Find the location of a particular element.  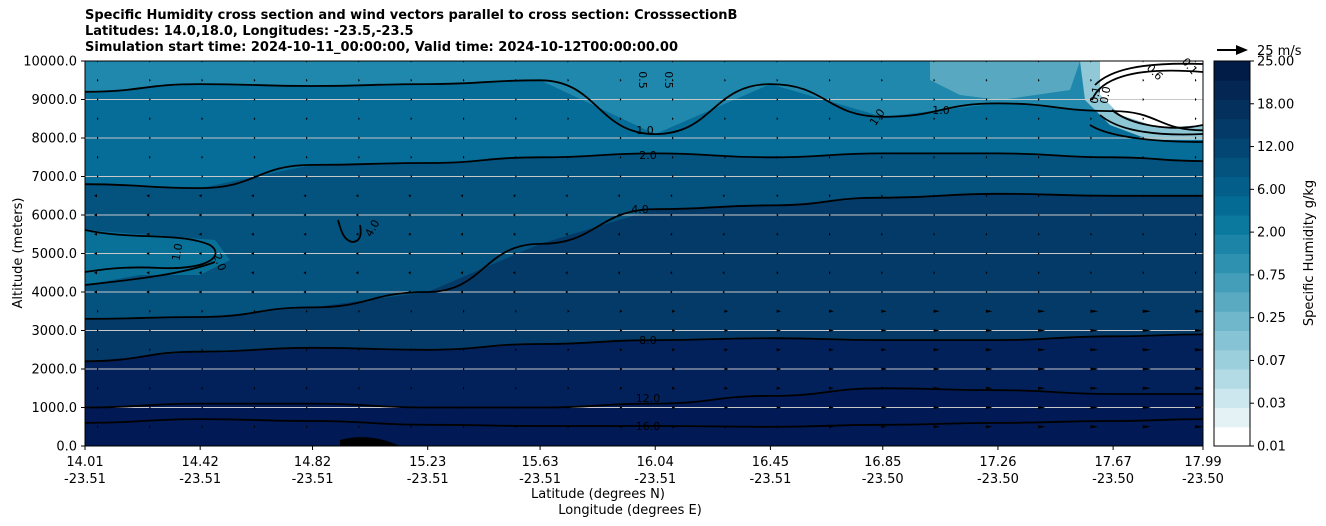

x-tick-label-lat: 16.04 is located at coordinates (655, 462).